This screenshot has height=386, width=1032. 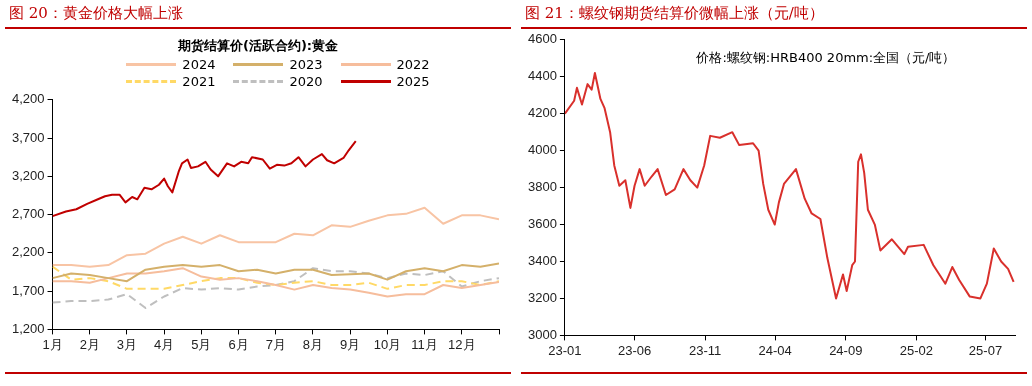 What do you see at coordinates (52, 344) in the screenshot?
I see `x-tick-label: 1月` at bounding box center [52, 344].